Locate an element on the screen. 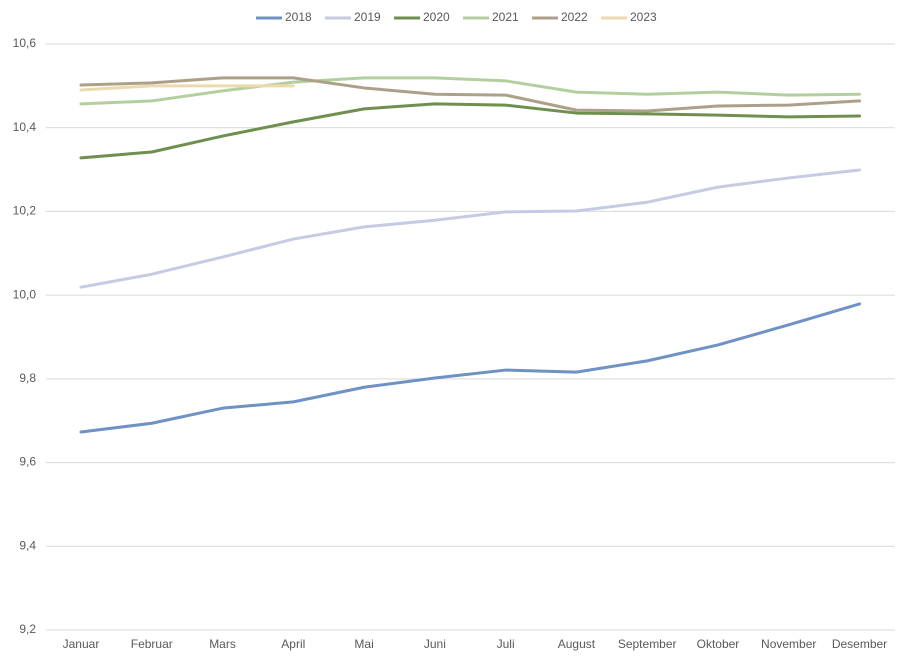 The image size is (909, 660). legend-label: 2022 is located at coordinates (574, 17).